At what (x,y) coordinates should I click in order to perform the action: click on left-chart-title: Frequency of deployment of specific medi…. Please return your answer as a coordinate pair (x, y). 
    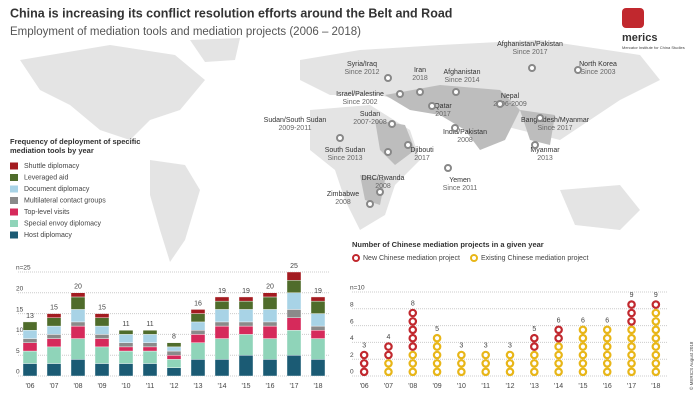
    Looking at the image, I should click on (75, 146).